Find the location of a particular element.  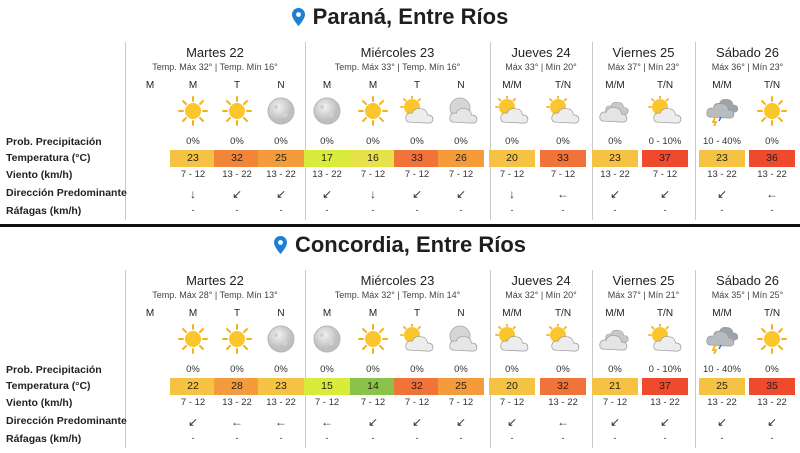

temperature-cell: 23 is located at coordinates (193, 158).